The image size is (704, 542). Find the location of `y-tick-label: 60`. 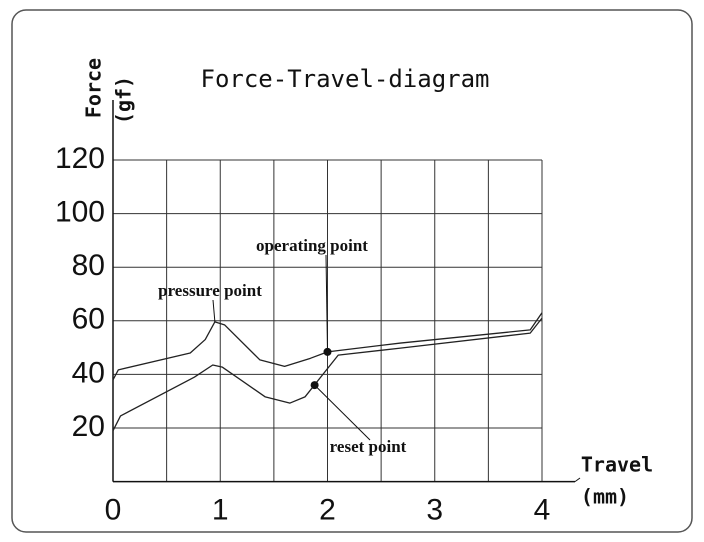

y-tick-label: 60 is located at coordinates (88, 319).